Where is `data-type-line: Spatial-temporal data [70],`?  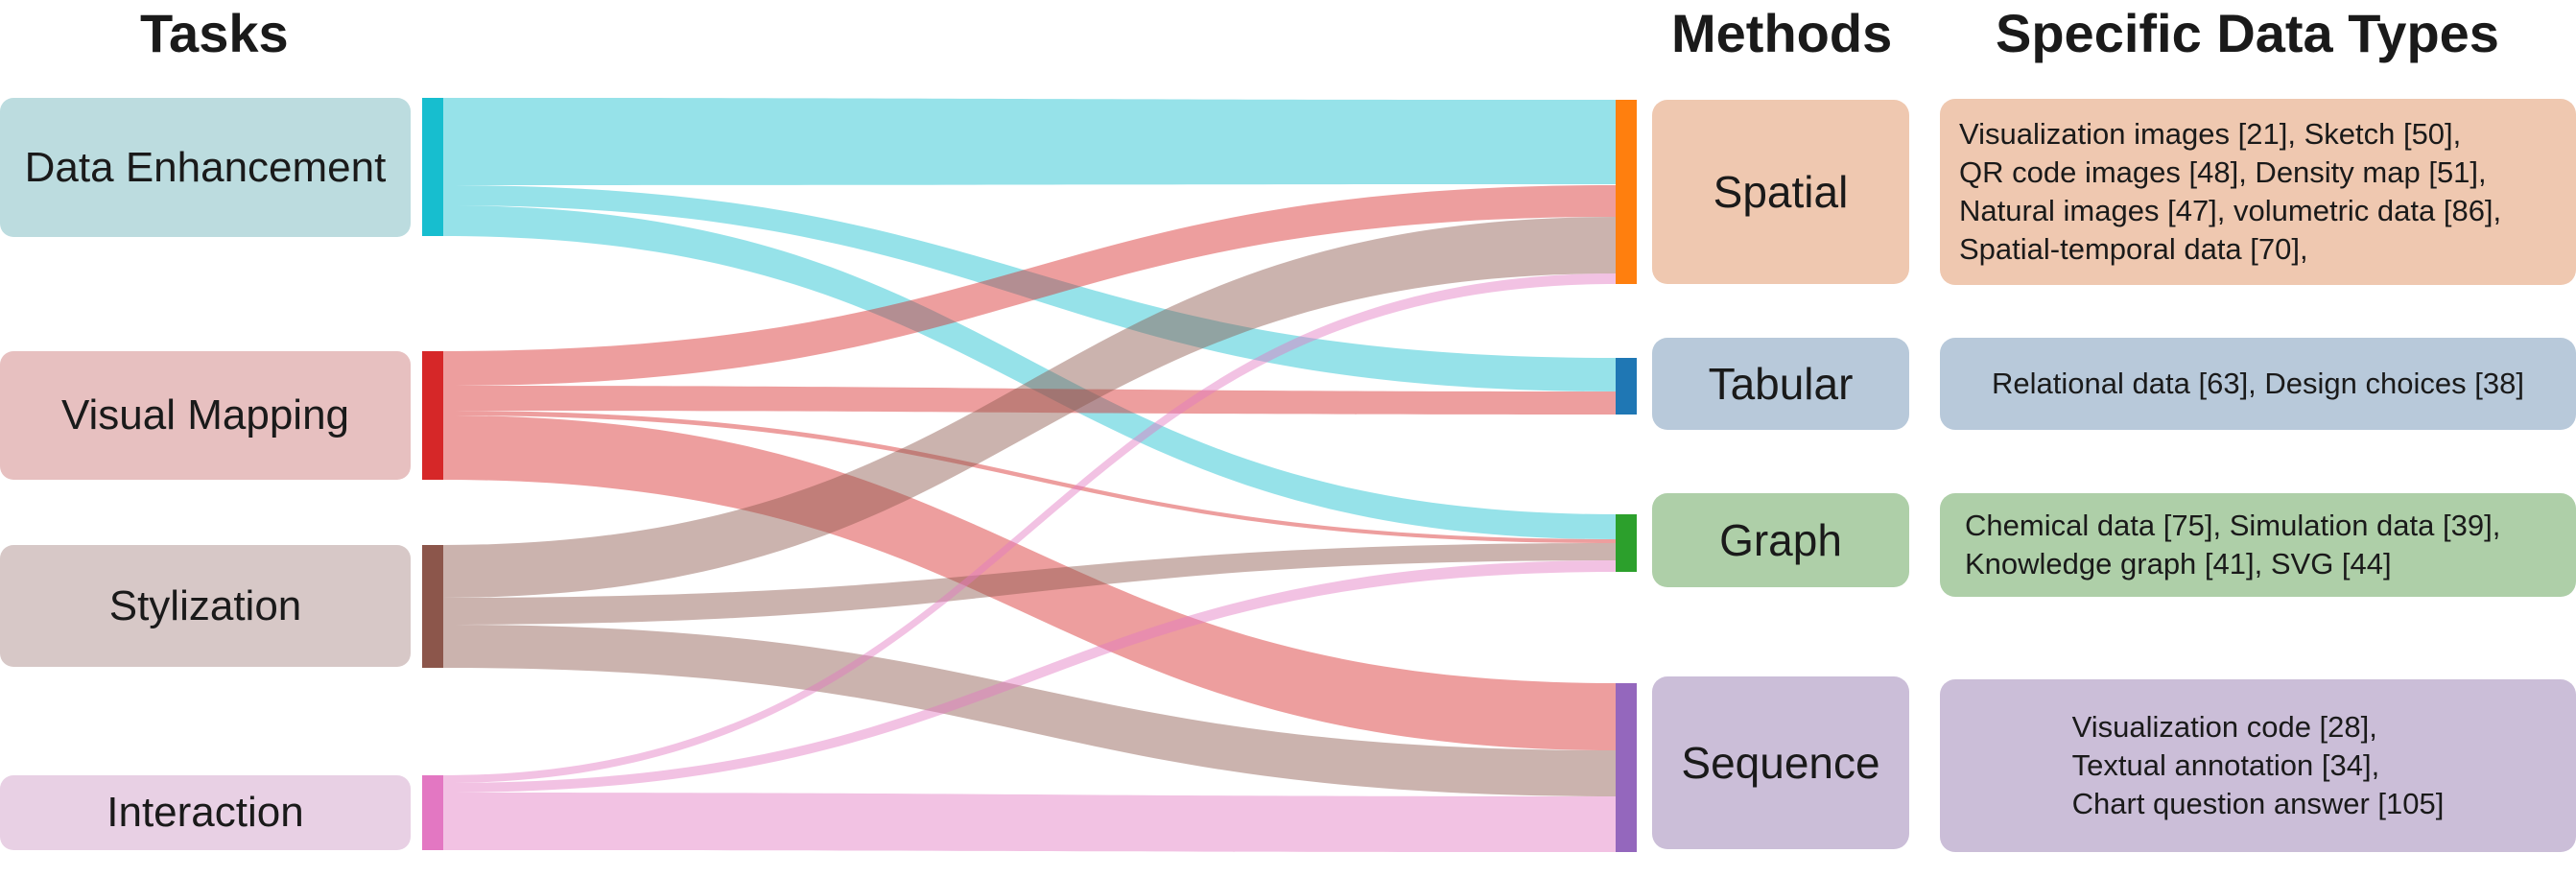 data-type-line: Spatial-temporal data [70], is located at coordinates (2133, 249).